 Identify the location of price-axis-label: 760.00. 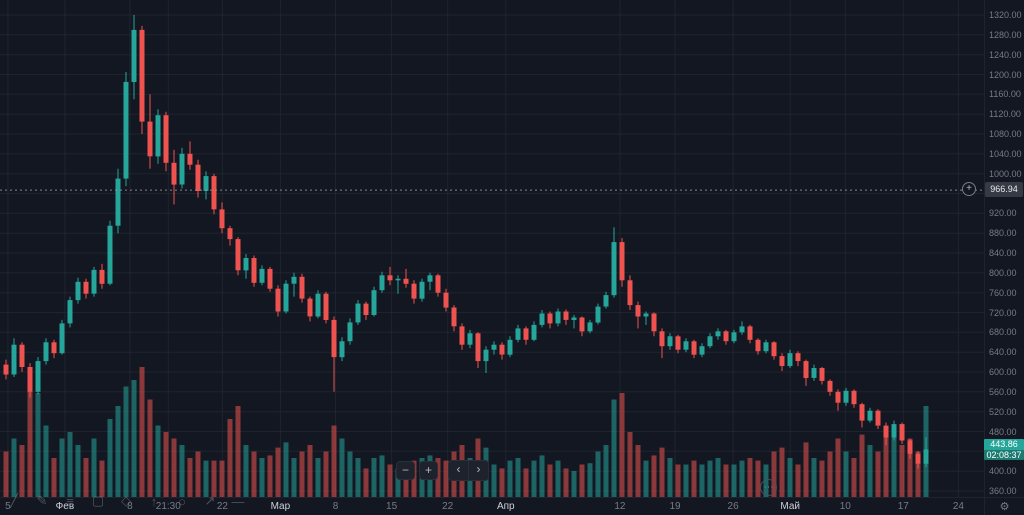
(1003, 292).